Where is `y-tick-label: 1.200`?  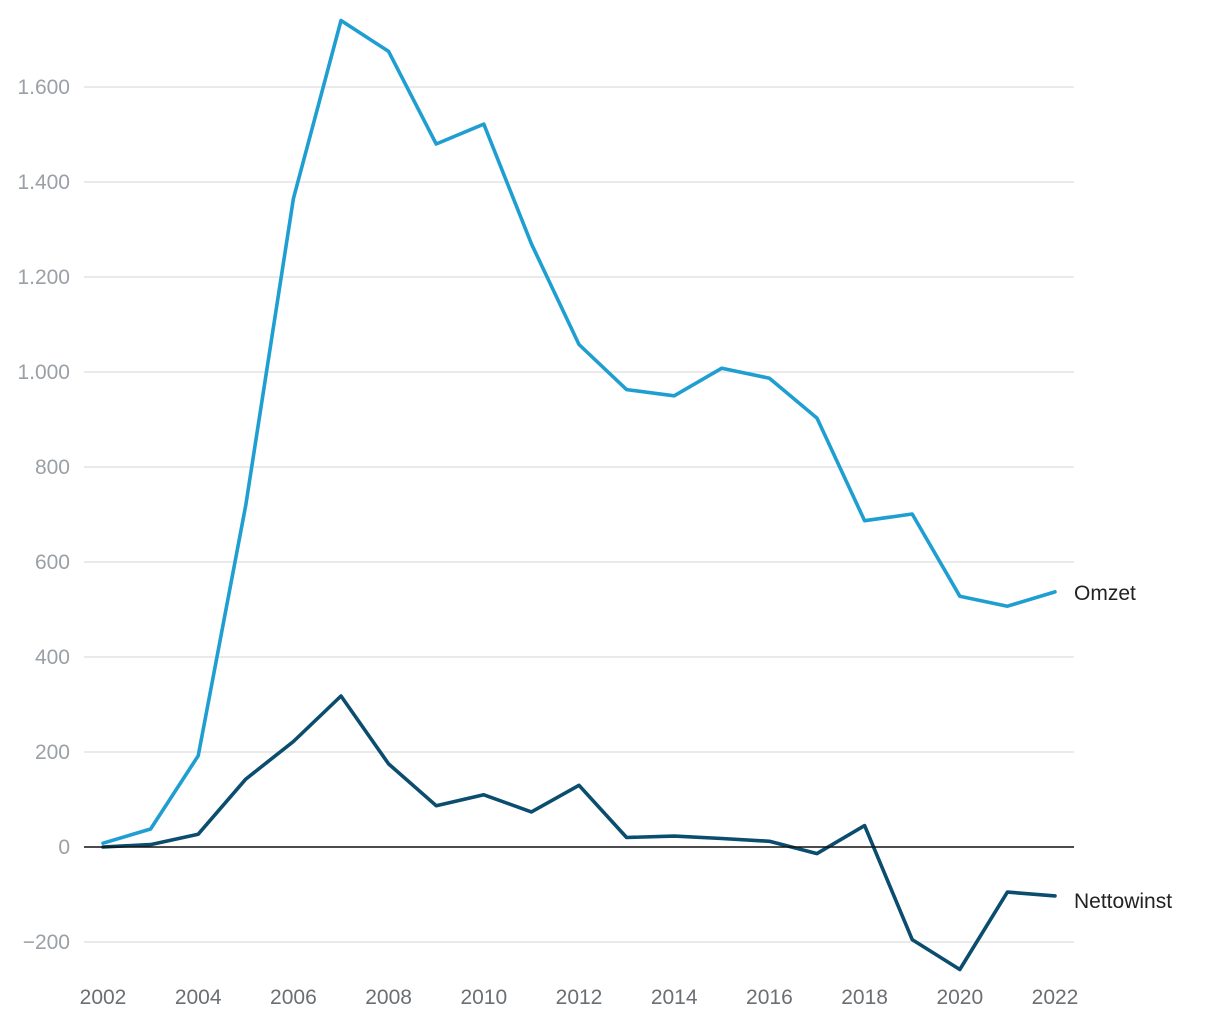
y-tick-label: 1.200 is located at coordinates (43, 277).